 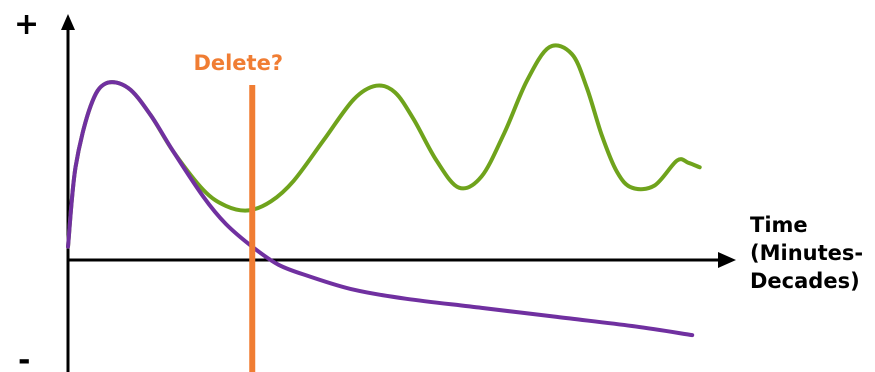 I want to click on y-axis-minus-label: -, so click(x=24, y=357).